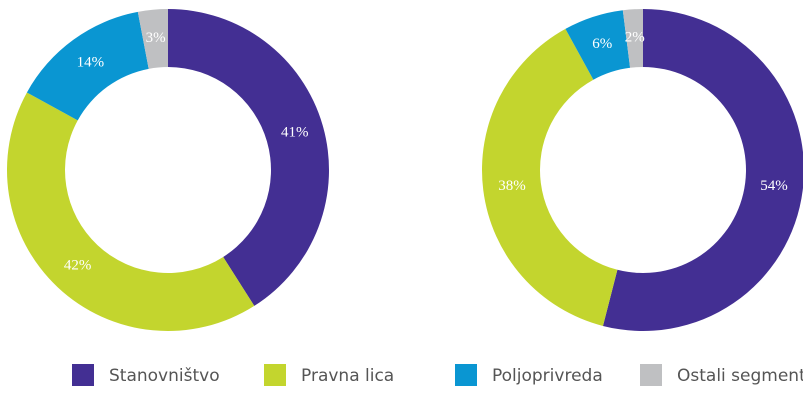 This screenshot has height=416, width=803. I want to click on legend-label: Pravna lica, so click(347, 376).